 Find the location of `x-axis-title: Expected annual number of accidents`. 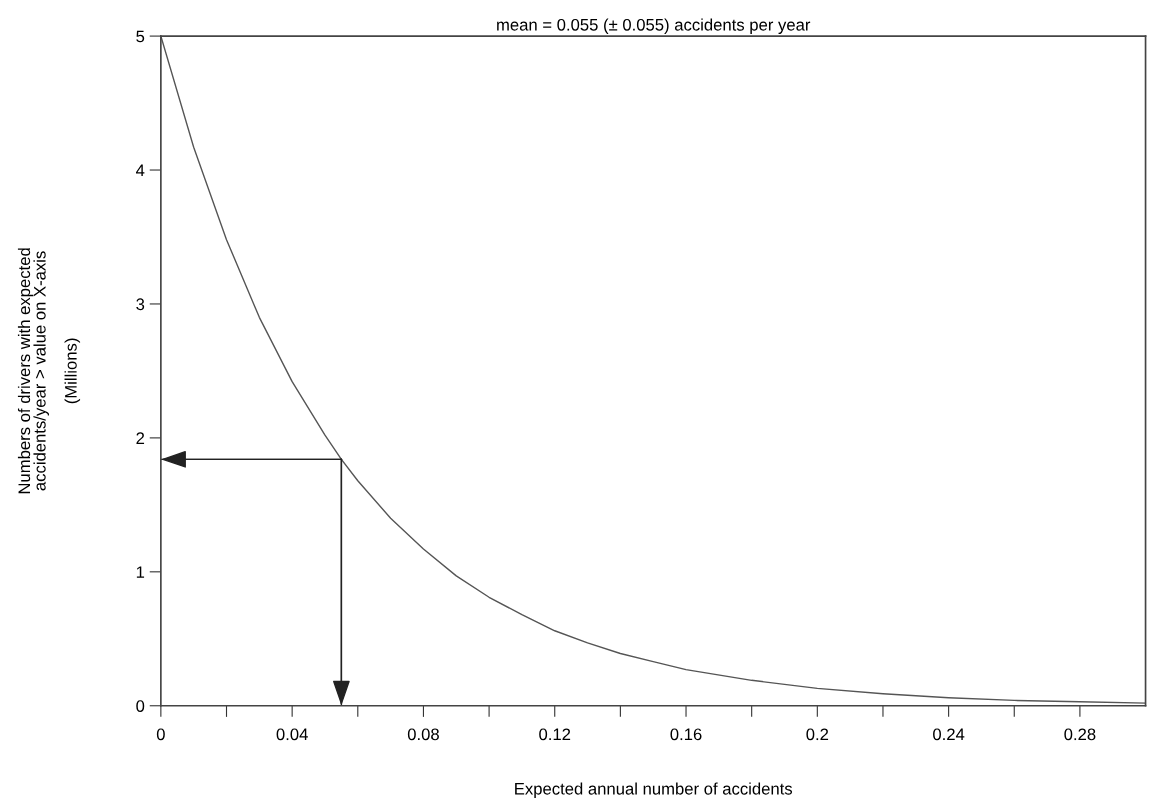

x-axis-title: Expected annual number of accidents is located at coordinates (654, 790).